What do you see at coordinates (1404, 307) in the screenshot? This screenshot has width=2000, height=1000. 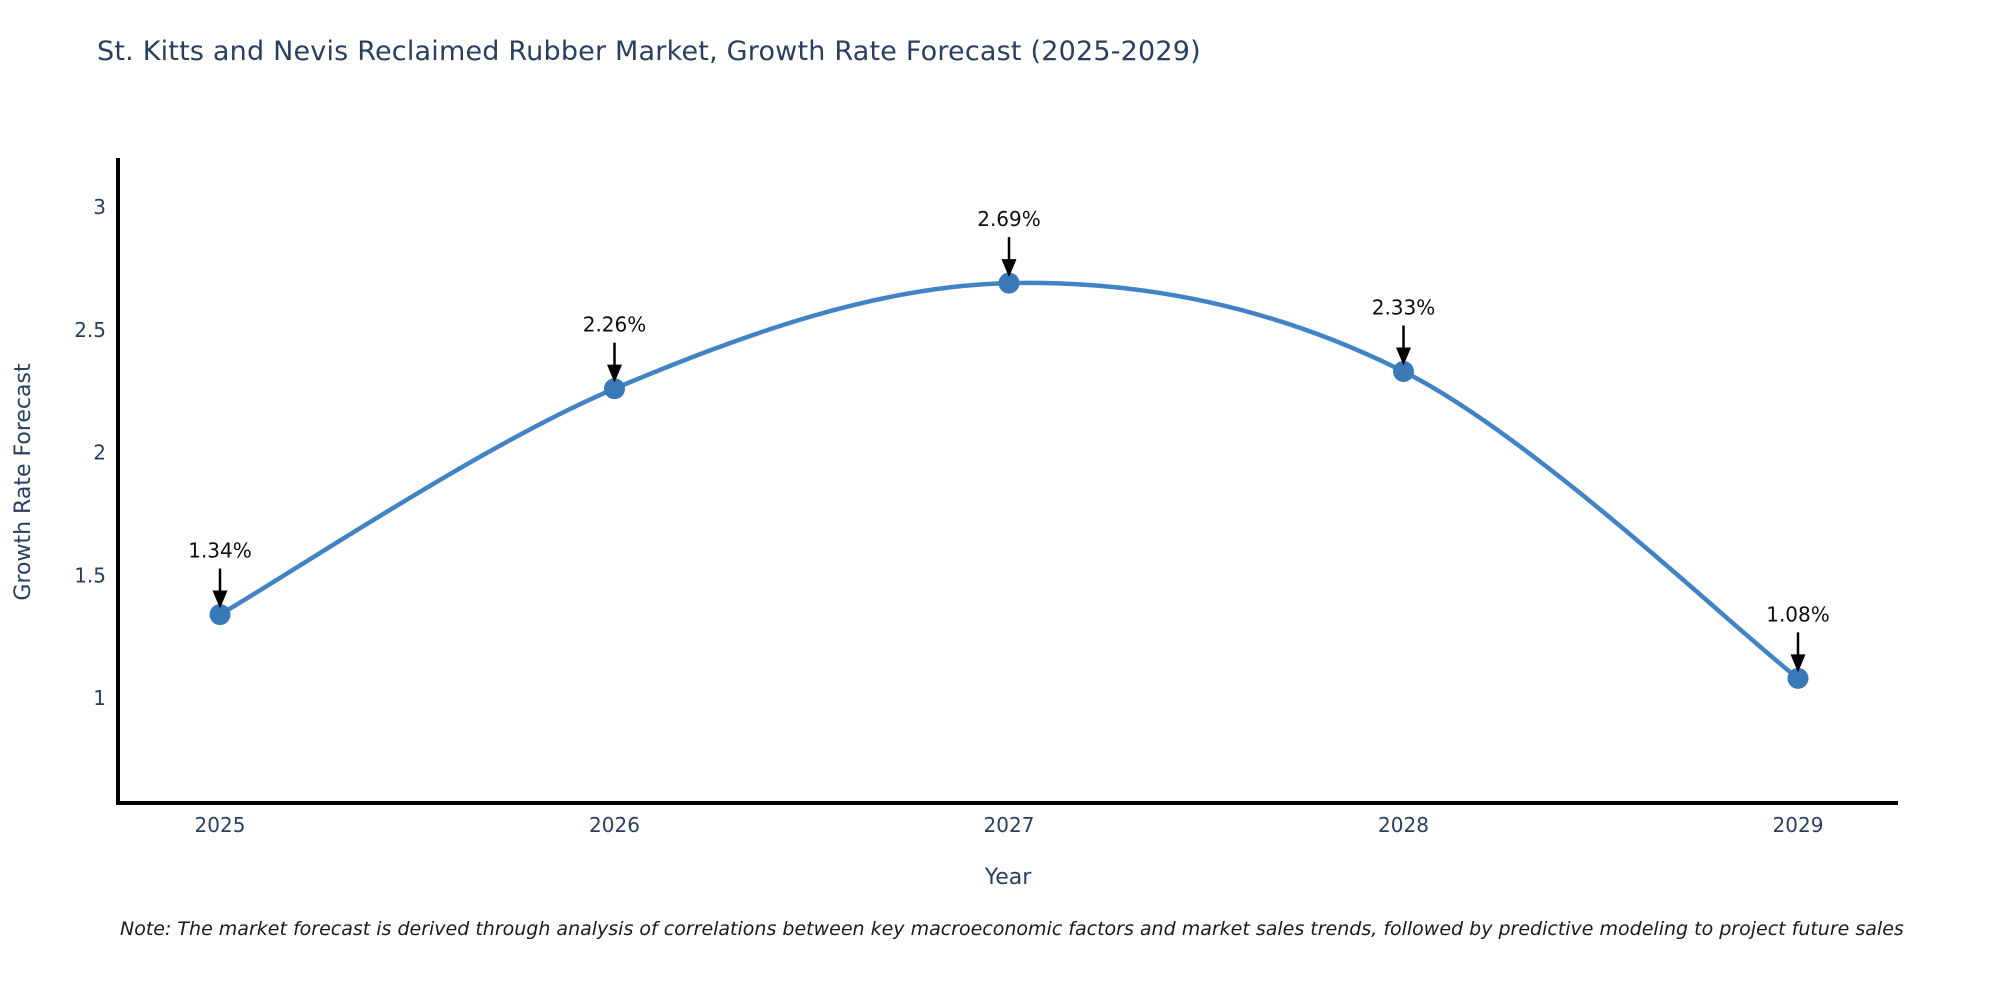 I see `annotation-label: 2.33%` at bounding box center [1404, 307].